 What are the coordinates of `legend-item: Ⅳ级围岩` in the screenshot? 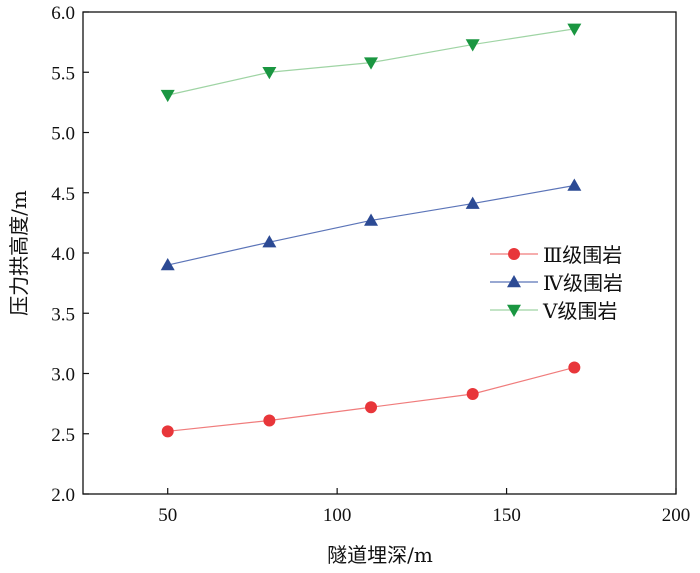 It's located at (556, 283).